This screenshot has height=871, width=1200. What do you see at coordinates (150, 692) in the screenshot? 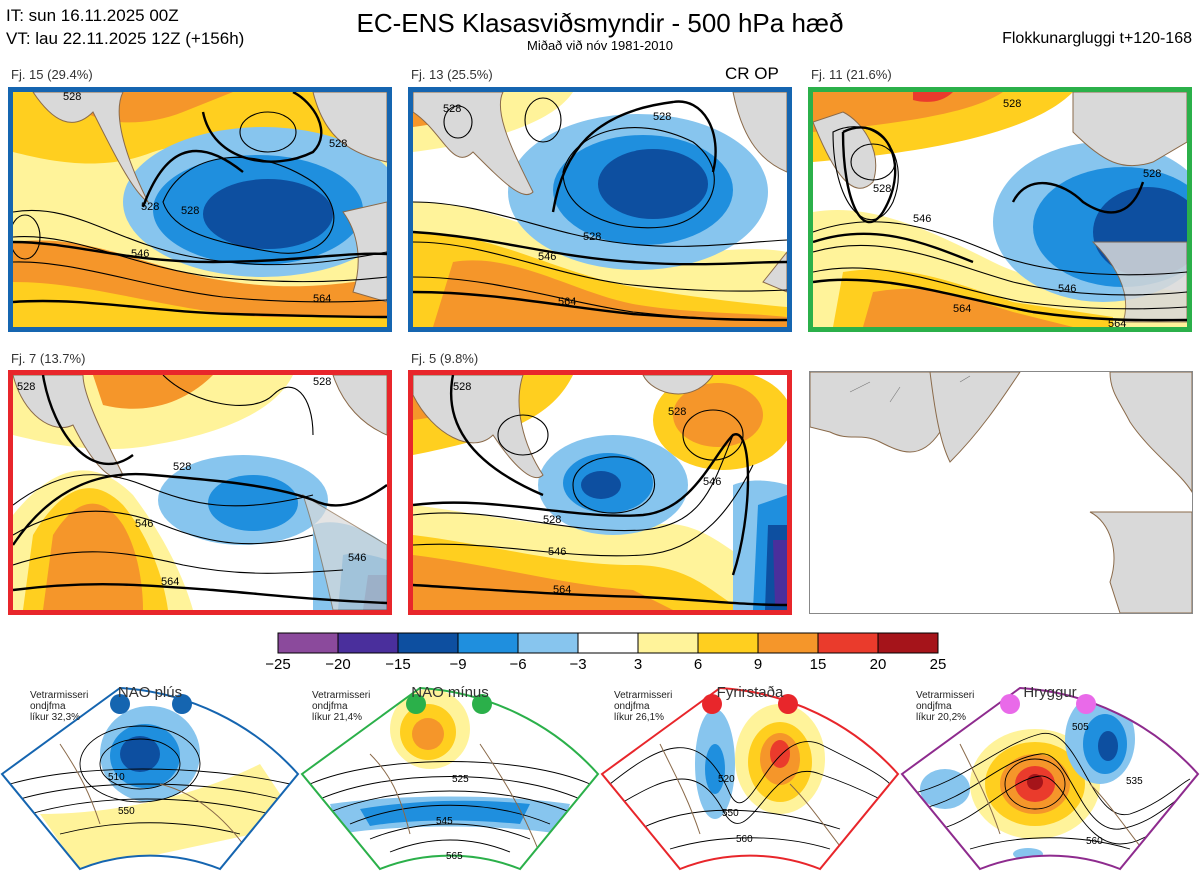
I see `regime-title: NAO plús` at bounding box center [150, 692].